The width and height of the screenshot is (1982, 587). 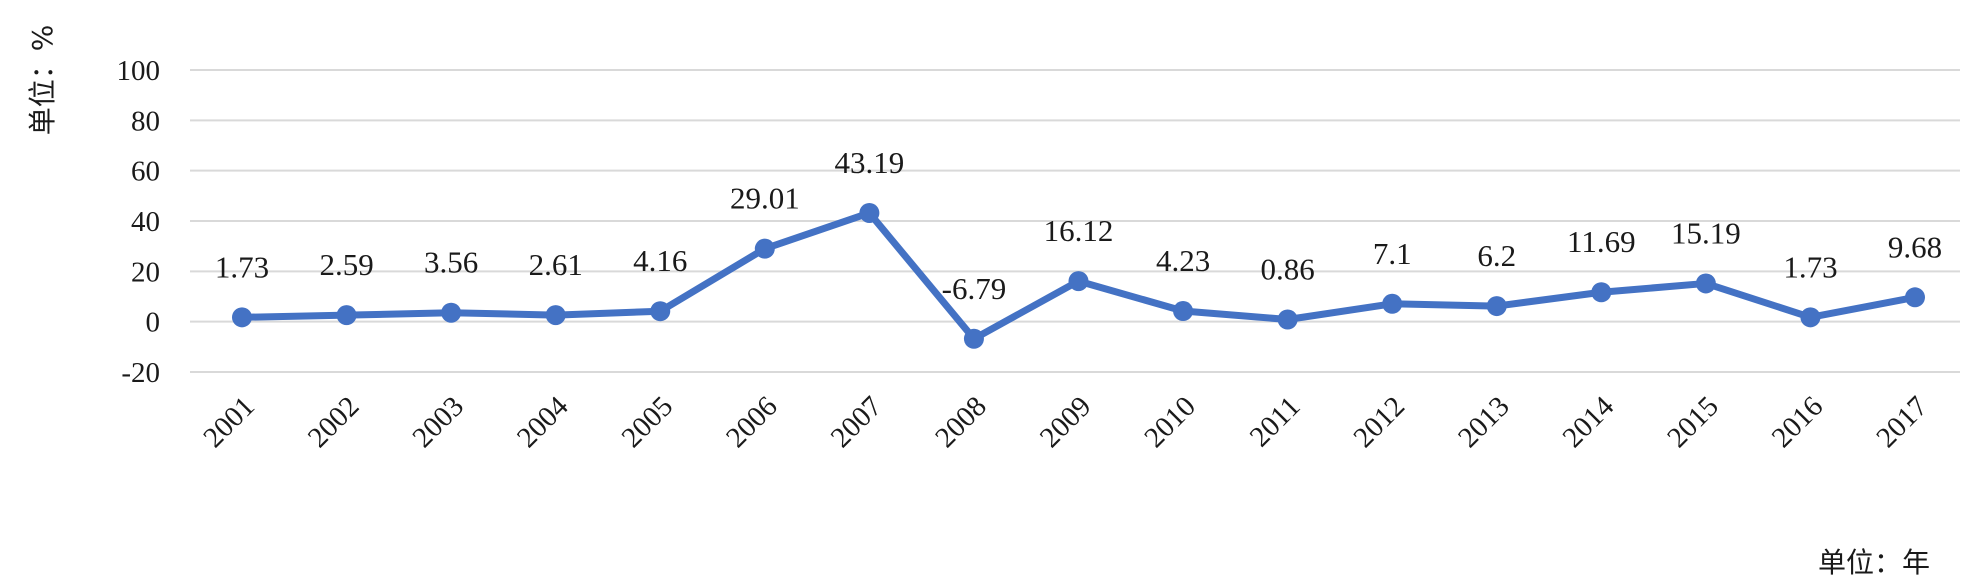 I want to click on data-label: 3.56, so click(x=451, y=262).